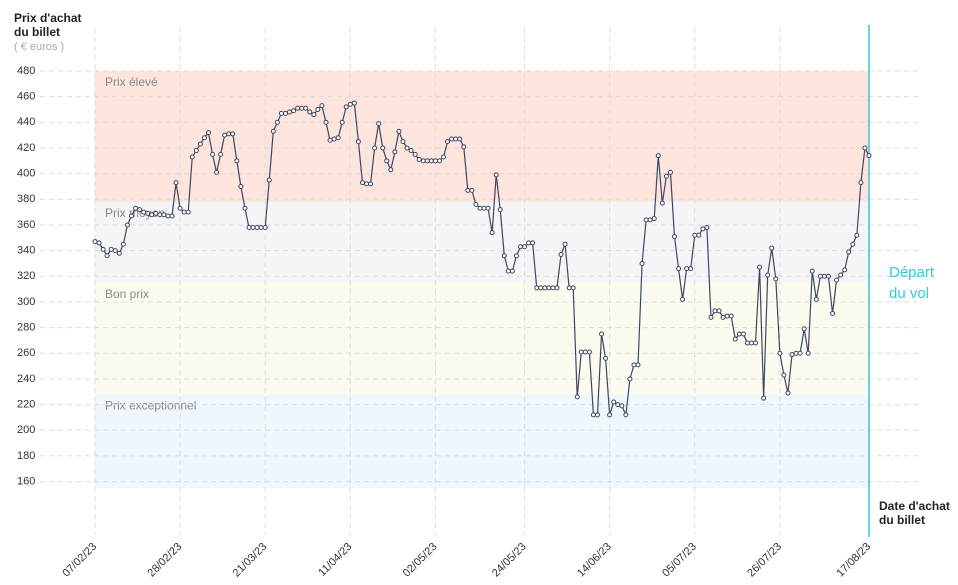 Image resolution: width=958 pixels, height=585 pixels. Describe the element at coordinates (48, 25) in the screenshot. I see `y-axis-title: Prix d'achat du billet` at that location.